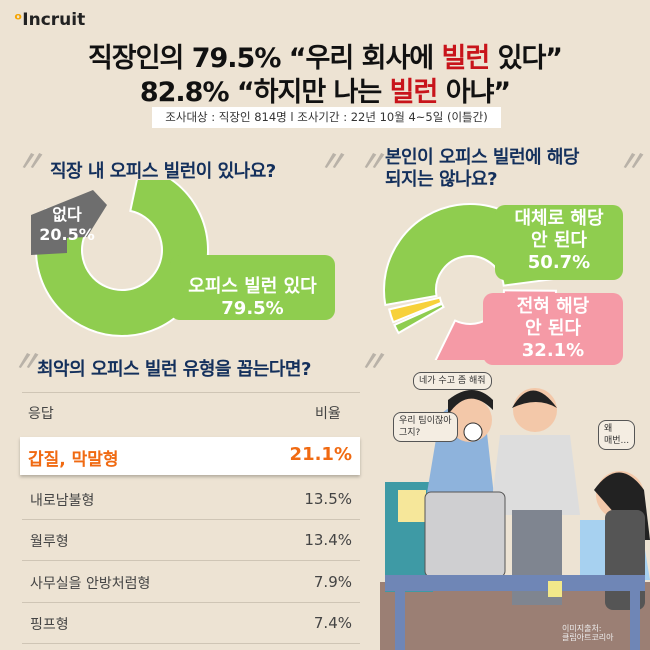  I want to click on question-2-title: 본인이 오피스 빌런에 해당 되지는 않나요?, so click(482, 168).